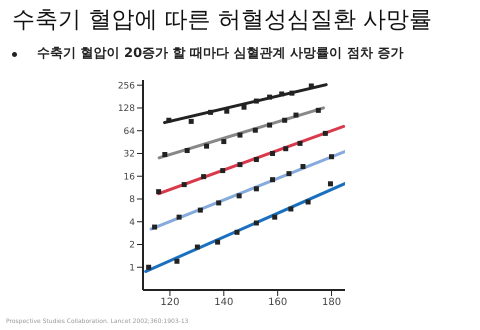 Image resolution: width=480 pixels, height=330 pixels. Describe the element at coordinates (220, 53) in the screenshot. I see `chart-subtitle: 수축기 혈압이 20증가 할 때마다 심혈관계 사망률이 점차 증가` at that location.